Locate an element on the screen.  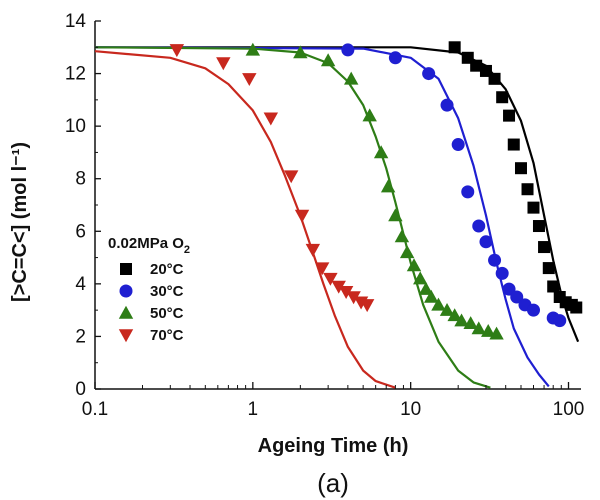
figure-caption: (a) is located at coordinates (333, 483).